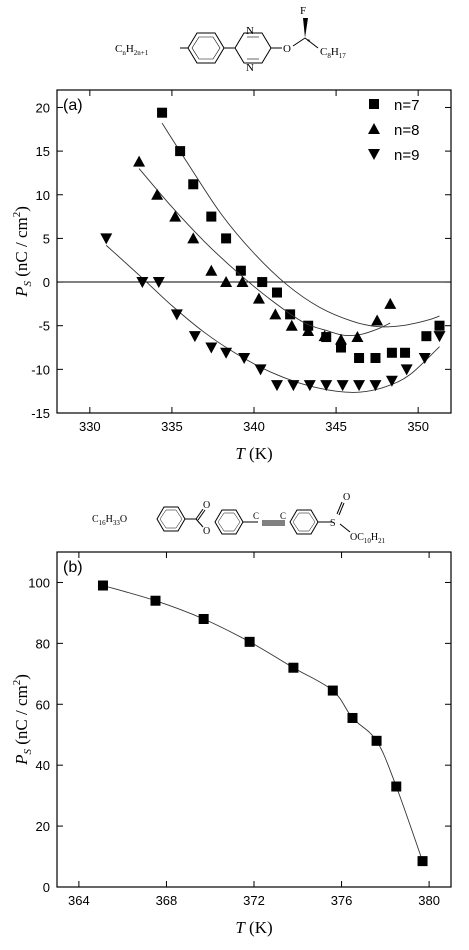 This screenshot has width=469, height=950. I want to click on x-tick-label: 330, so click(90, 426).